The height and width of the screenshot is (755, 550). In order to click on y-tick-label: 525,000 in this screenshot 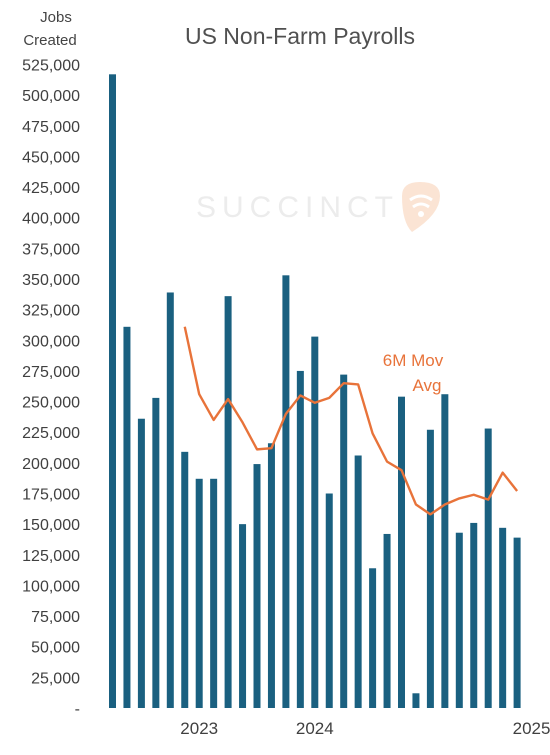, I will do `click(51, 66)`.